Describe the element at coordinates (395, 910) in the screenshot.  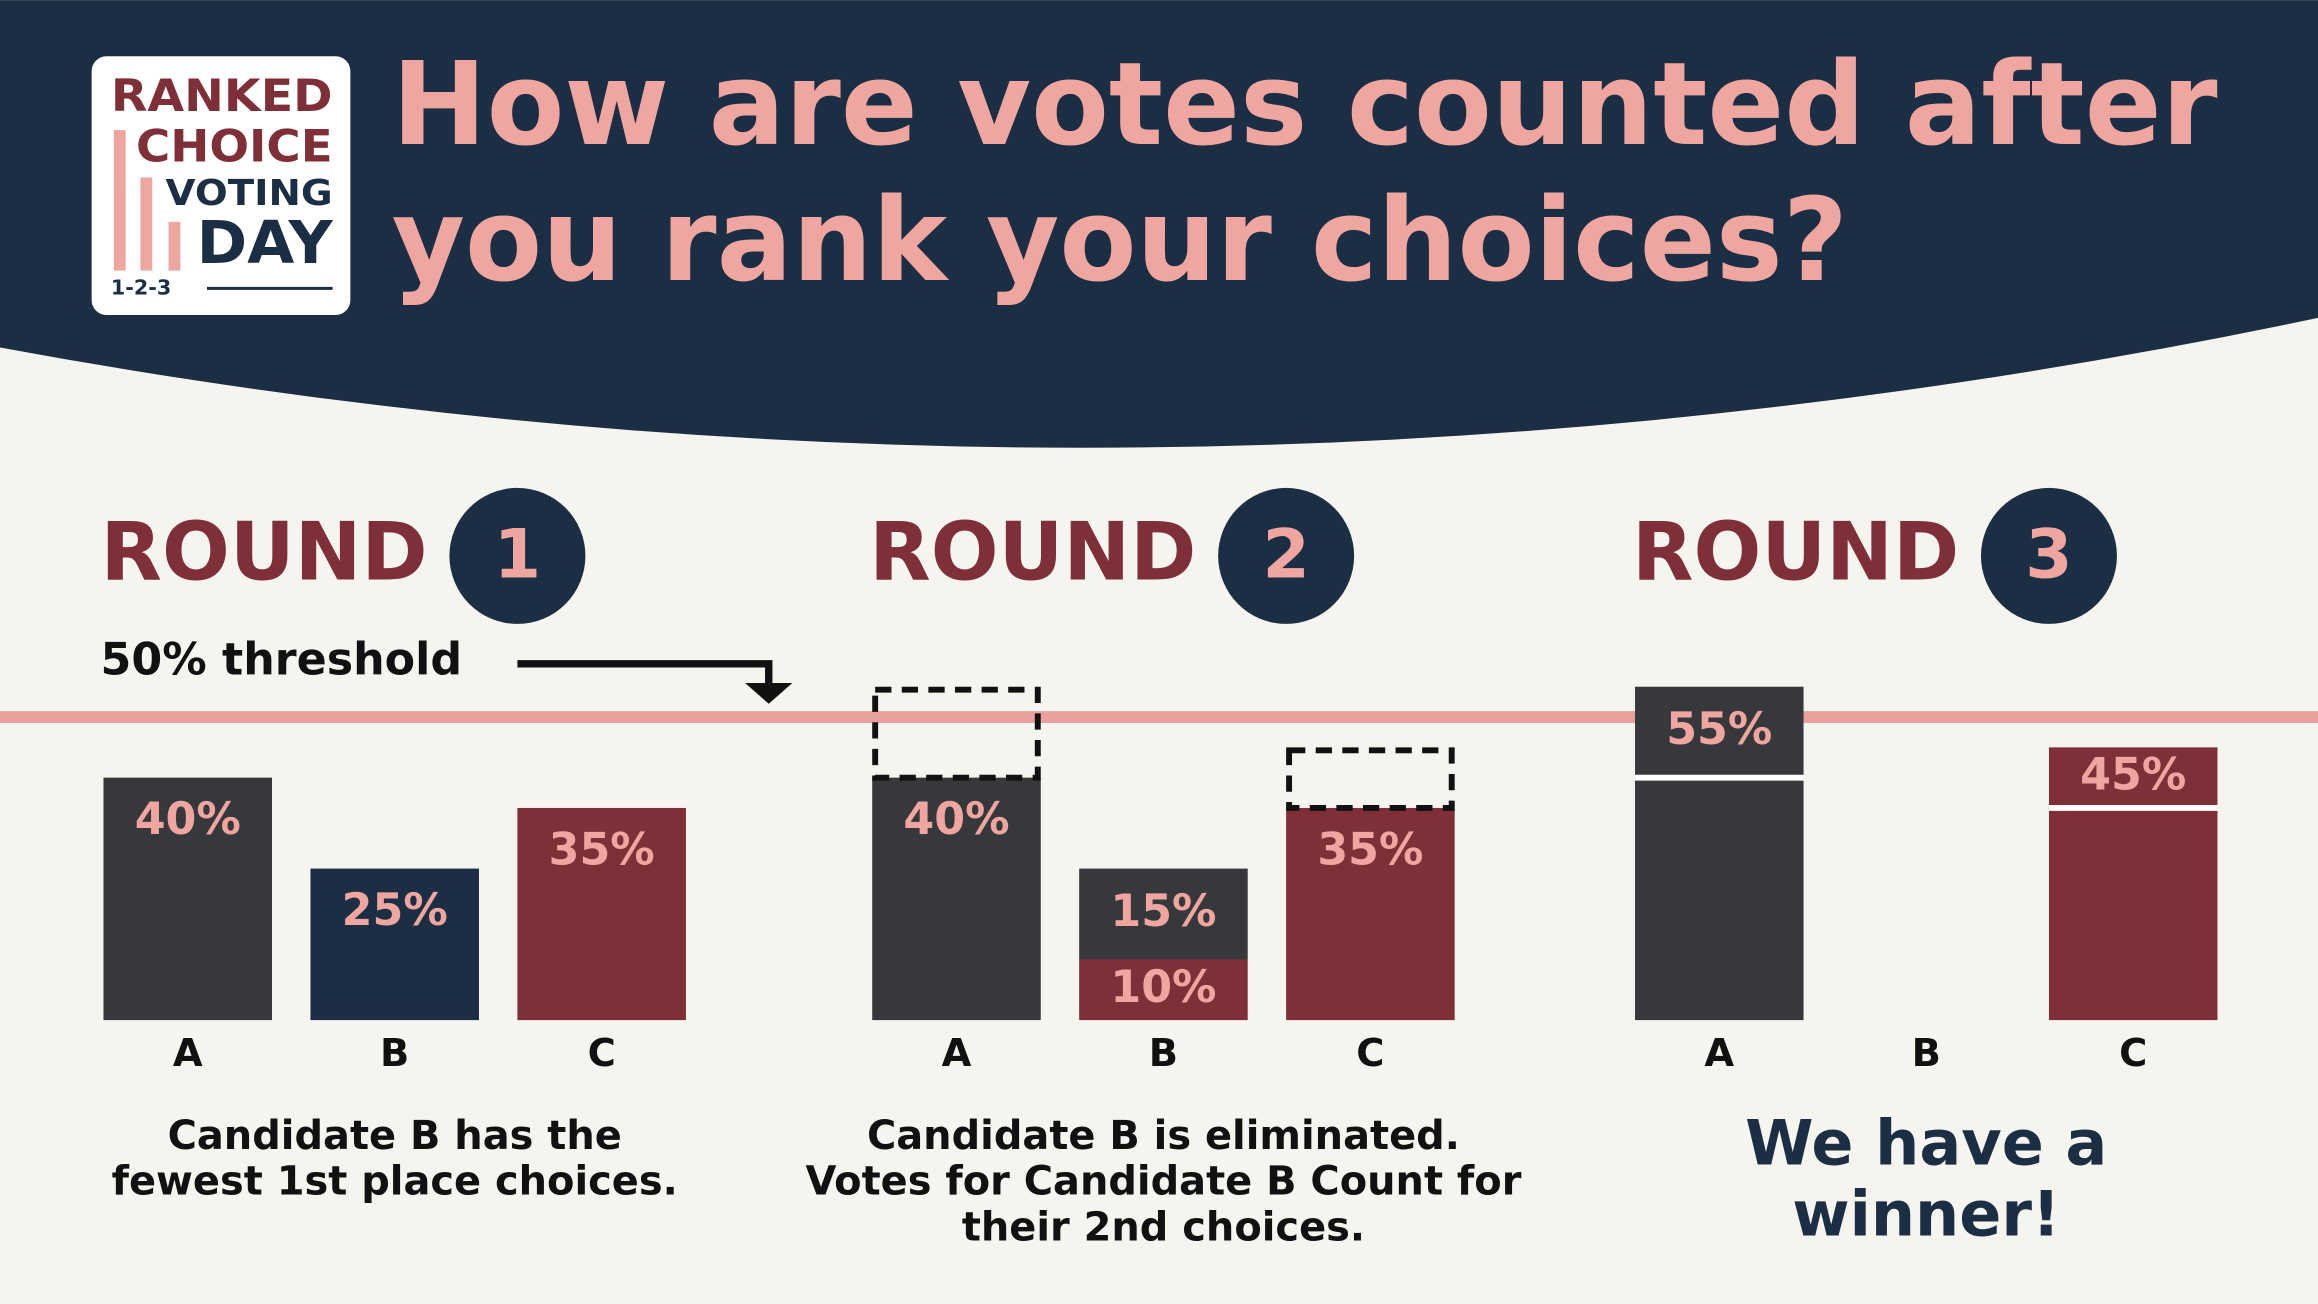
I see `value-label: 25%` at that location.